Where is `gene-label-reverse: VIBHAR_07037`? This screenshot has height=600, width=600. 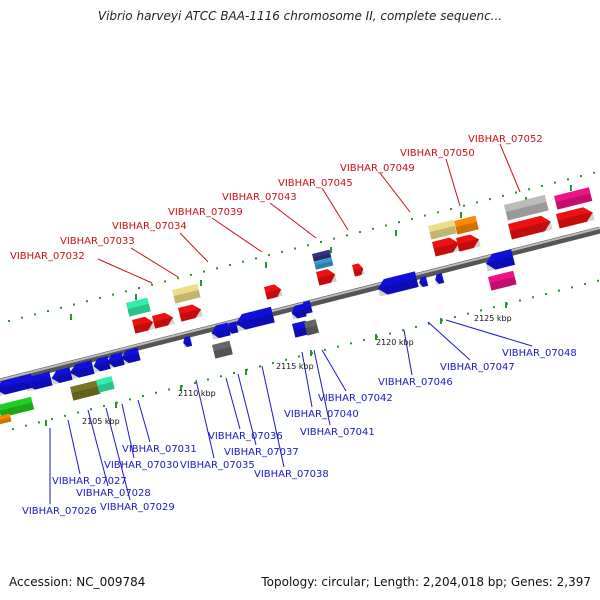
gene-label-reverse: VIBHAR_07037 is located at coordinates (261, 452).